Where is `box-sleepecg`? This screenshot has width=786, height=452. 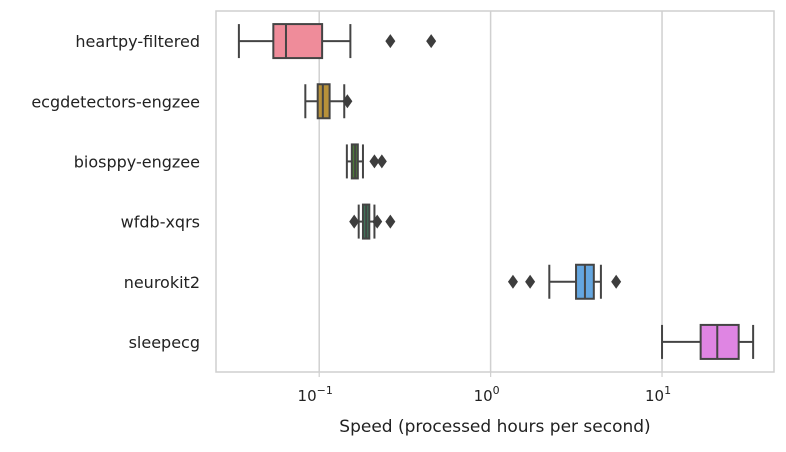 box-sleepecg is located at coordinates (708, 341).